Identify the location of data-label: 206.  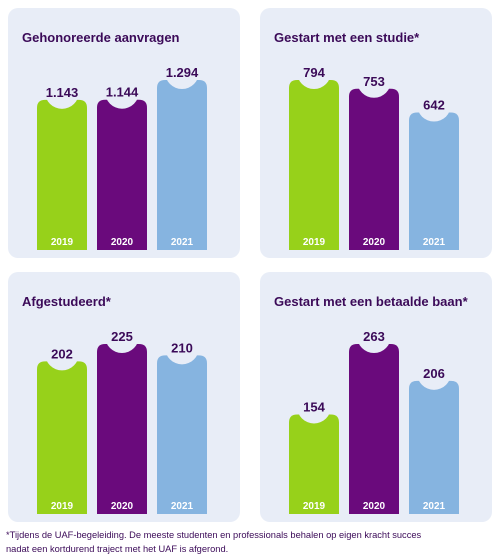
(434, 373).